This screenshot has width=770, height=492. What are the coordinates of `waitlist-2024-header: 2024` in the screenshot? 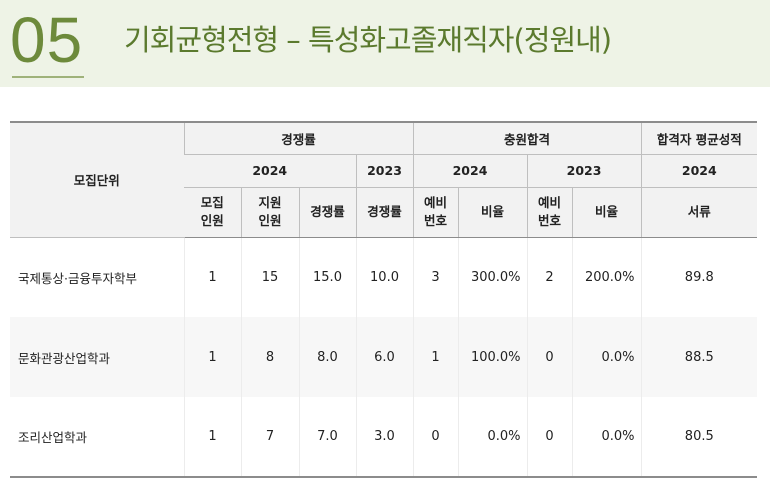 It's located at (470, 171).